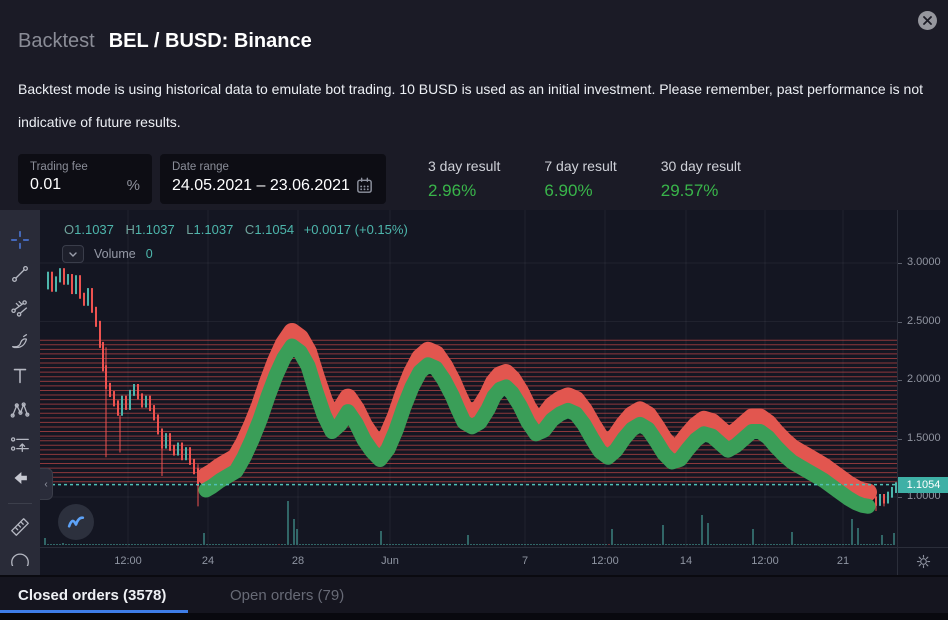  Describe the element at coordinates (261, 185) in the screenshot. I see `date-range-input` at that location.